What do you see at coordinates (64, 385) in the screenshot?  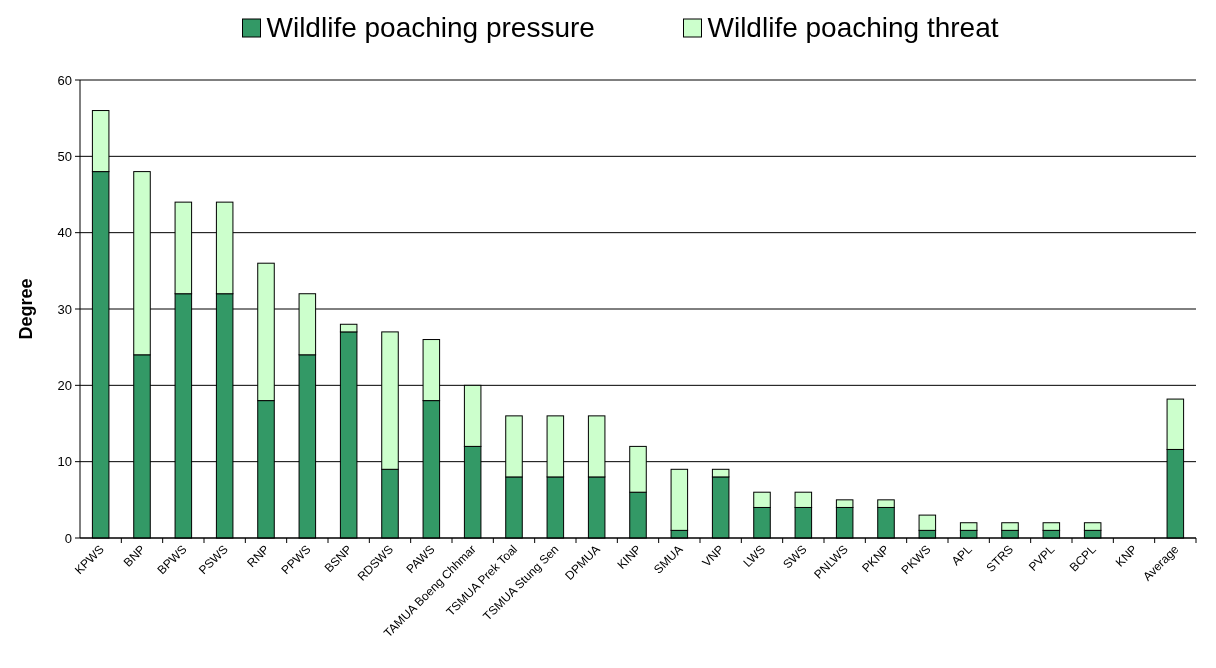 I see `y-tick-label: 20` at bounding box center [64, 385].